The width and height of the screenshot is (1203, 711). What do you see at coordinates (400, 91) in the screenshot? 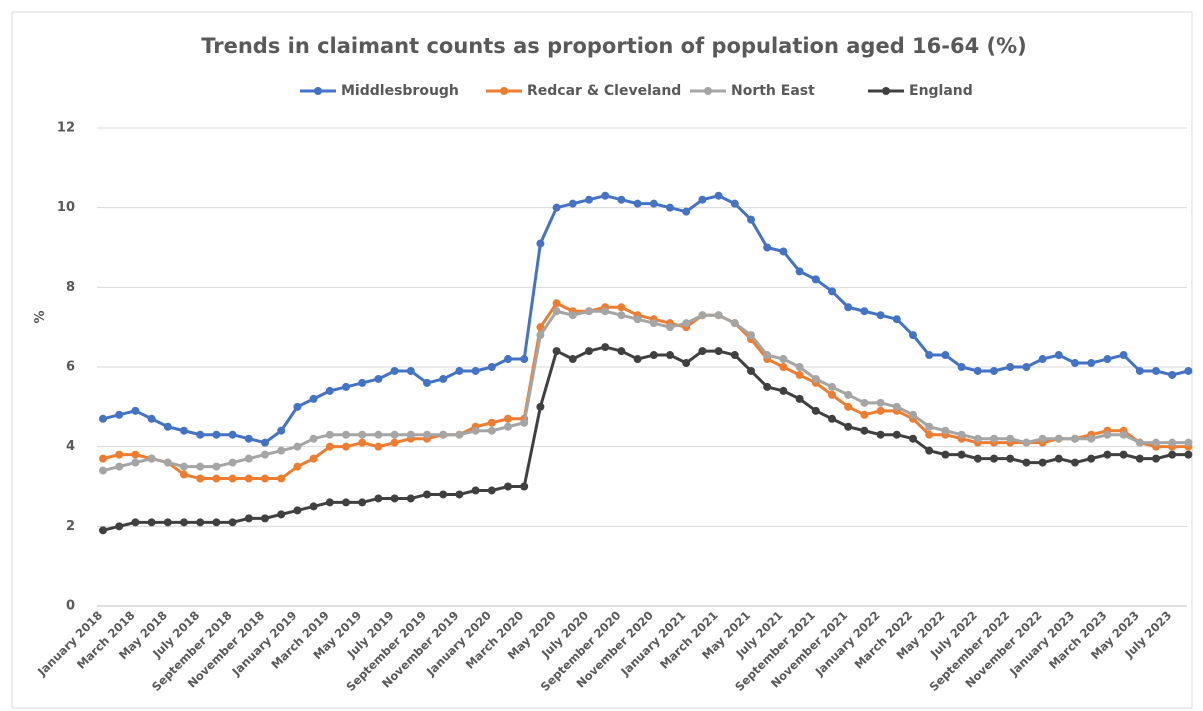
I see `legend-label: Middlesbrough` at bounding box center [400, 91].